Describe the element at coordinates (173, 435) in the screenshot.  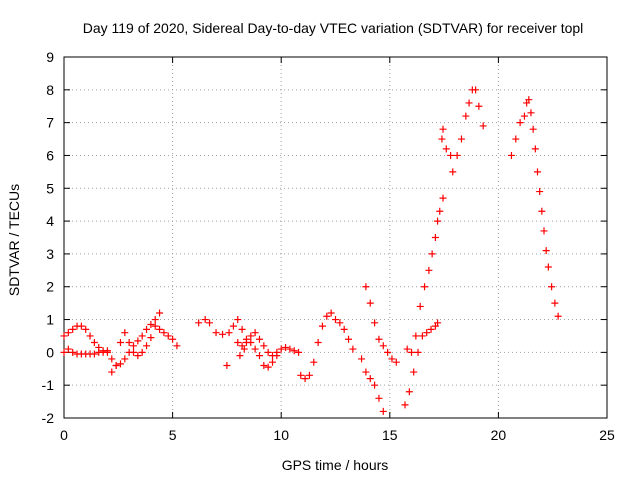
I see `x-tick-label: 5` at that location.